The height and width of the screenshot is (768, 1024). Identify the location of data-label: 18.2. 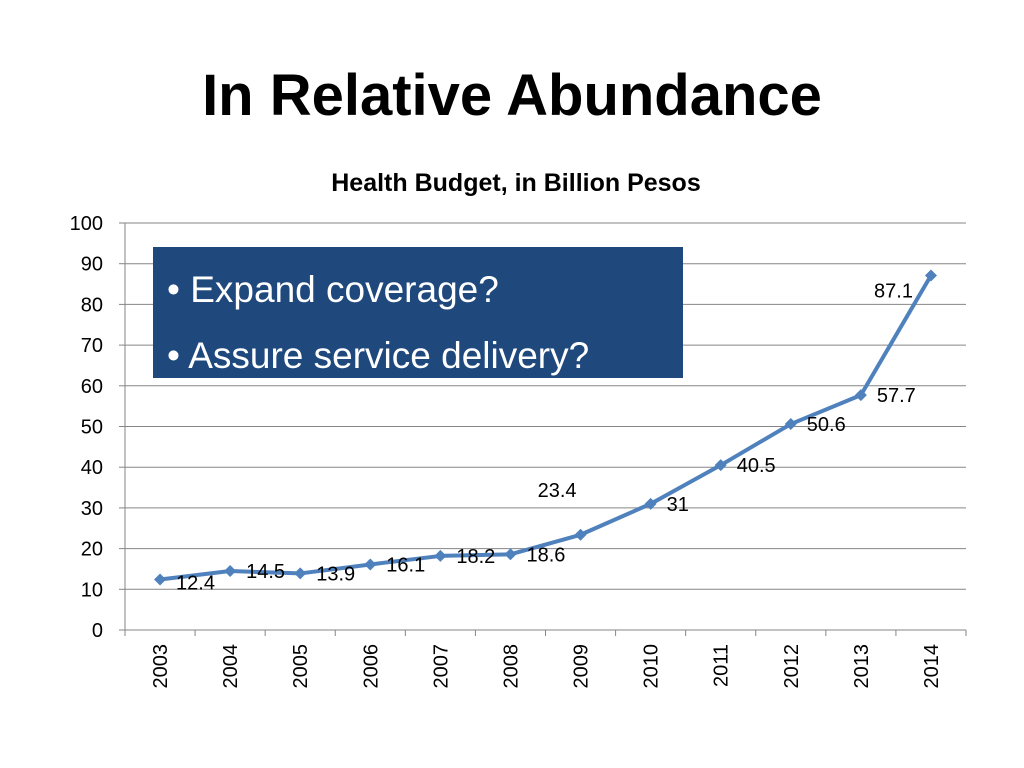
(475, 557).